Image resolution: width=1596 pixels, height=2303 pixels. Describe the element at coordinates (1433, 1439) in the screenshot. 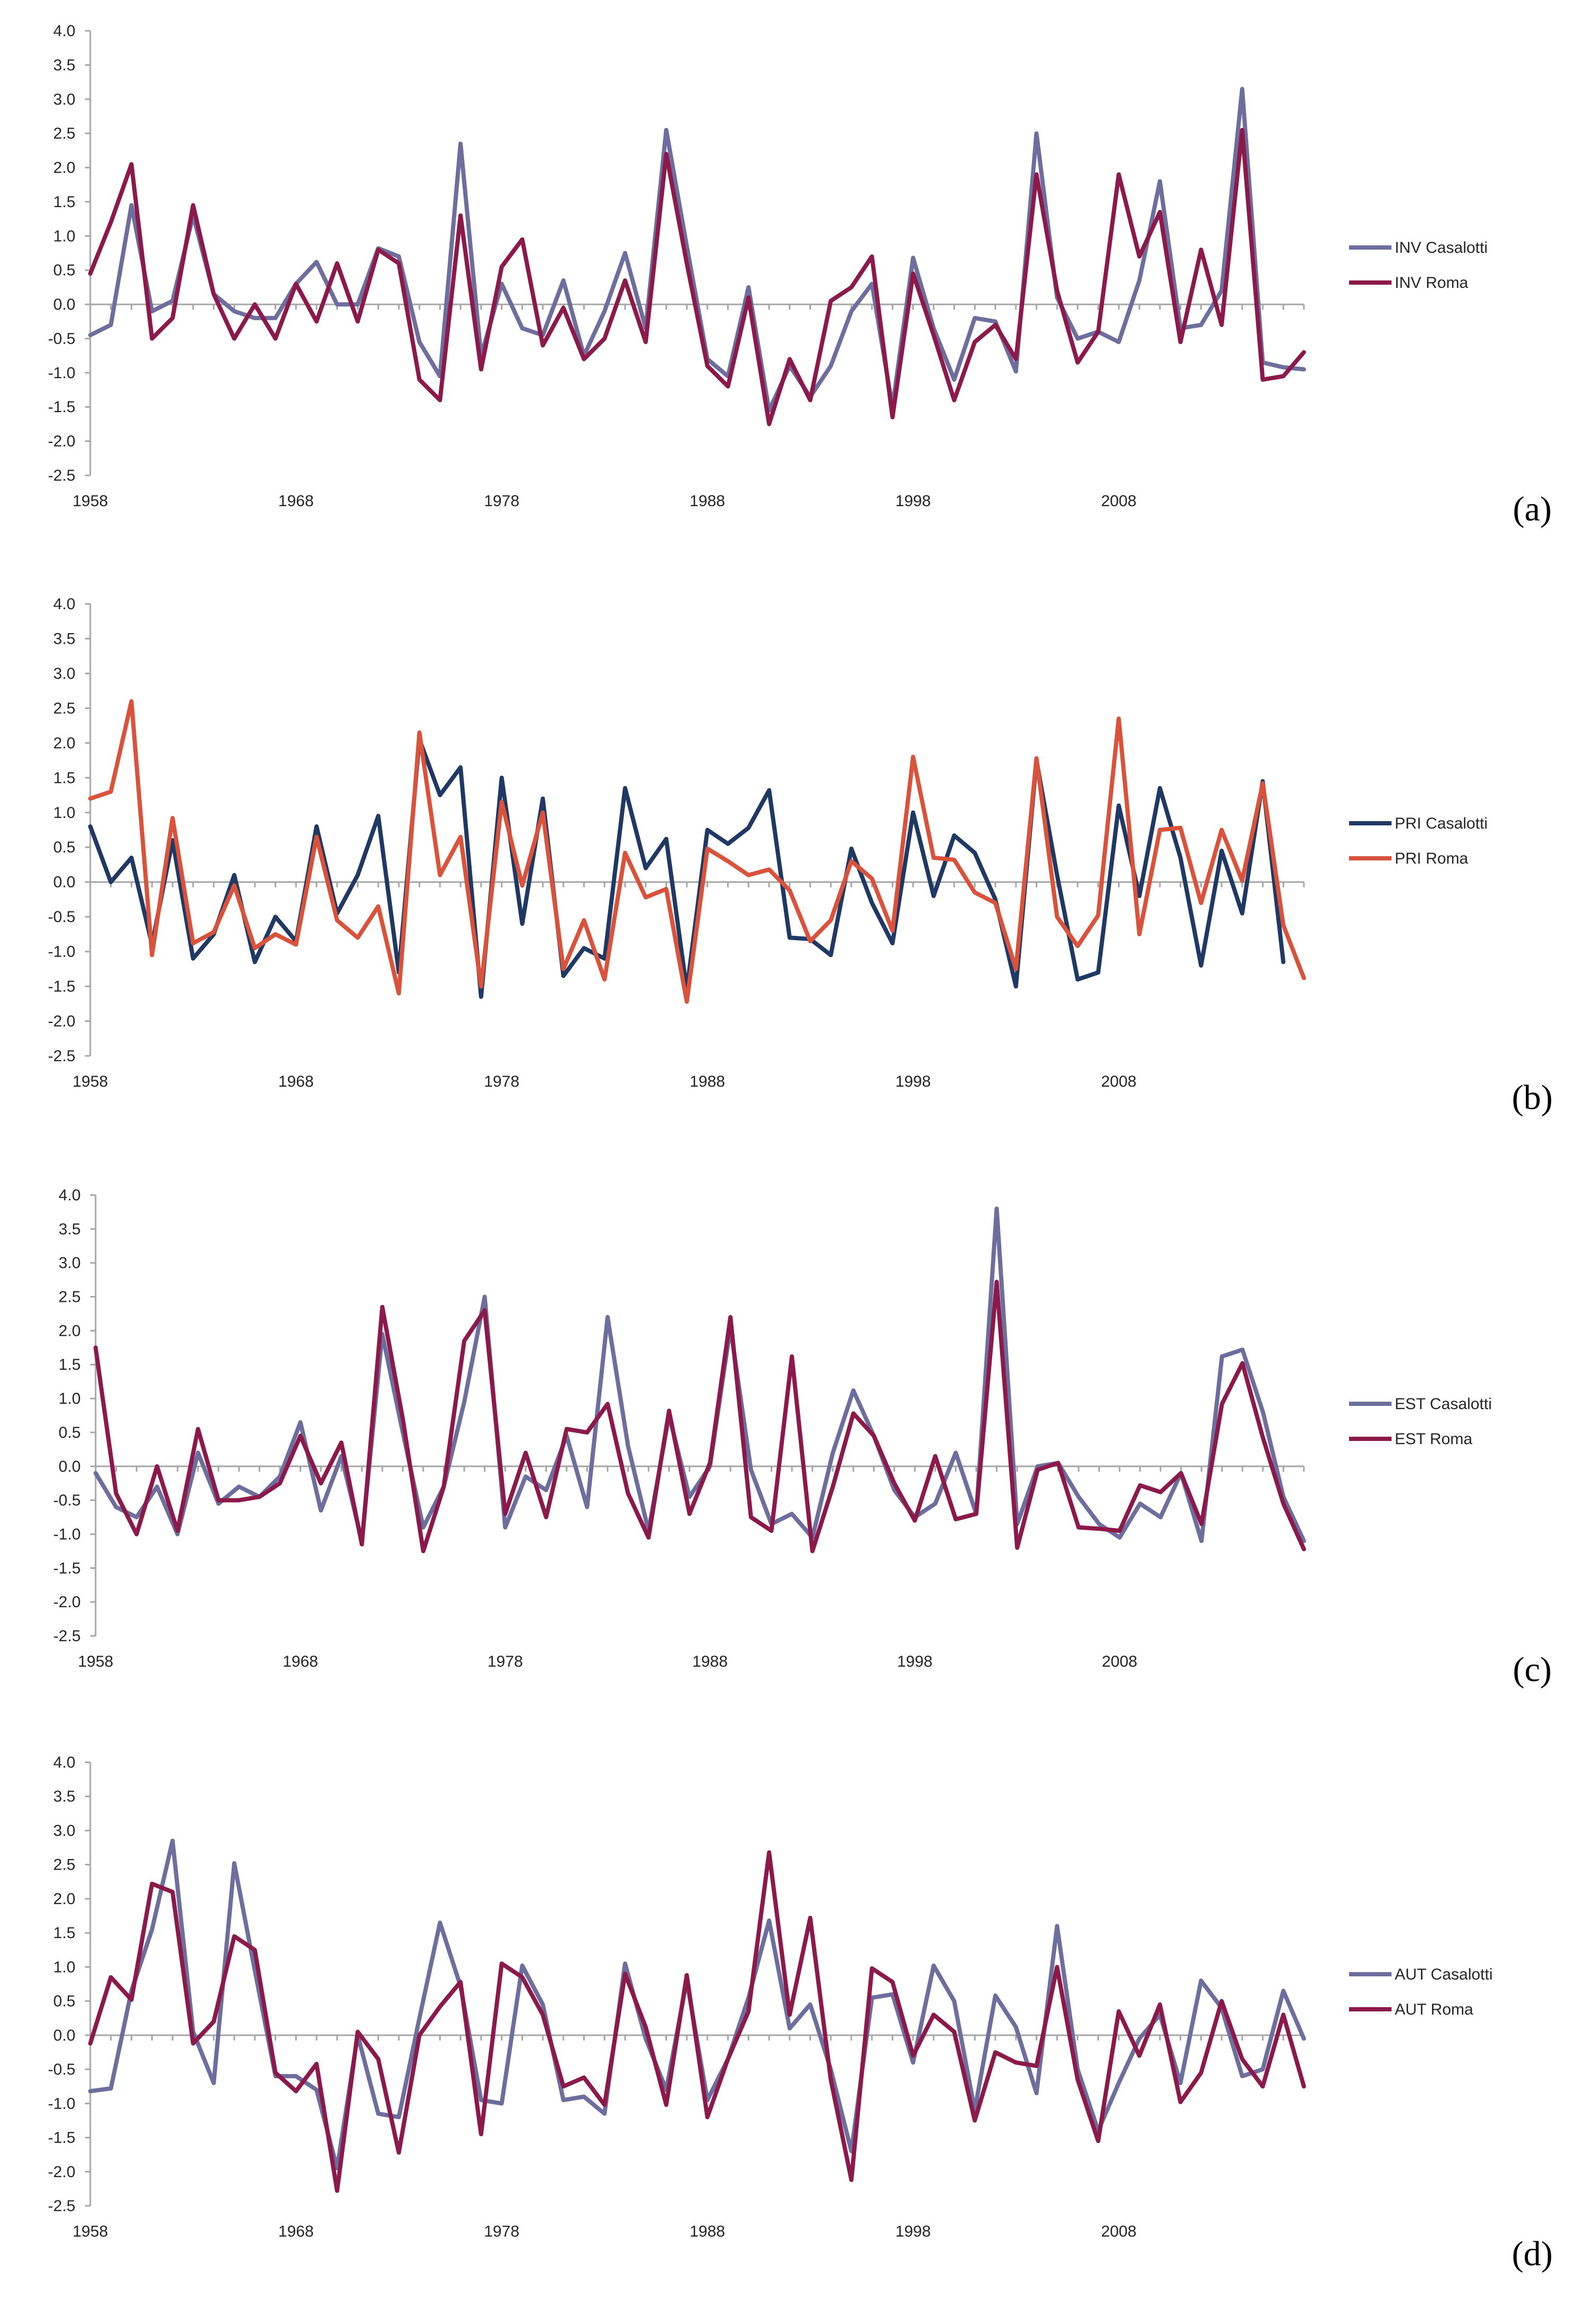

I see `legend-label: EST Roma` at that location.